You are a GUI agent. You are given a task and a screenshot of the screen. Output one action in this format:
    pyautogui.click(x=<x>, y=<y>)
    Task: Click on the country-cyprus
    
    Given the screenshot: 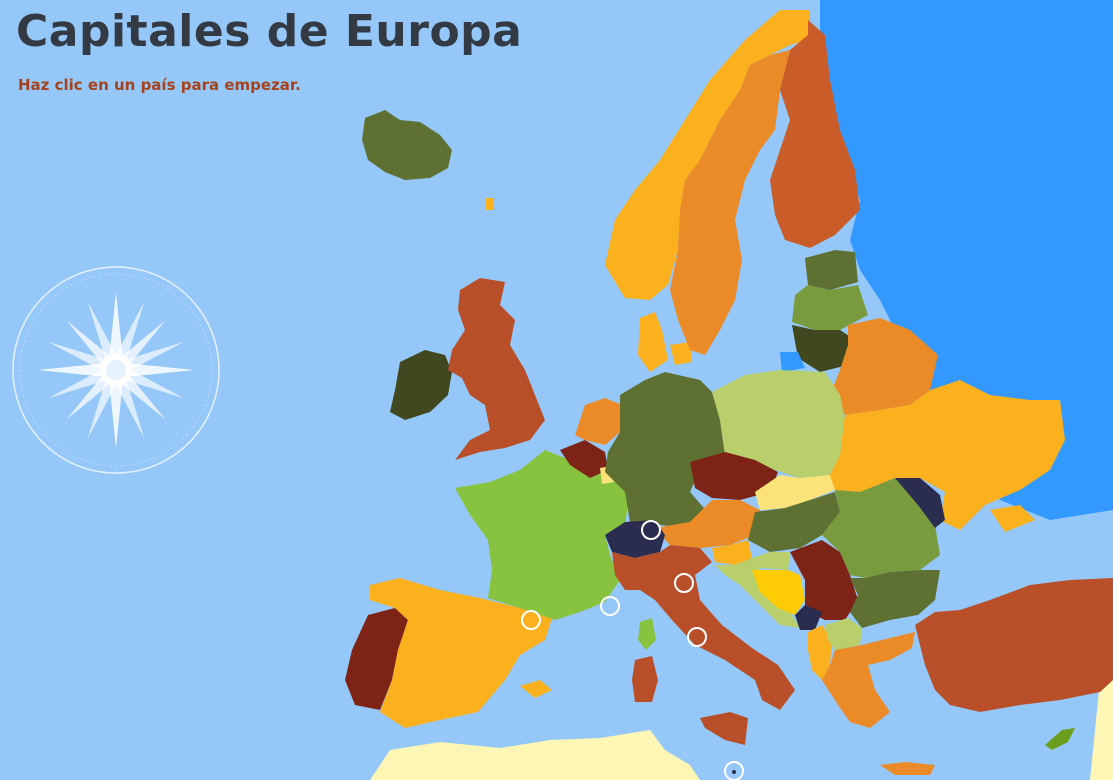 What is the action you would take?
    pyautogui.click(x=1060, y=739)
    